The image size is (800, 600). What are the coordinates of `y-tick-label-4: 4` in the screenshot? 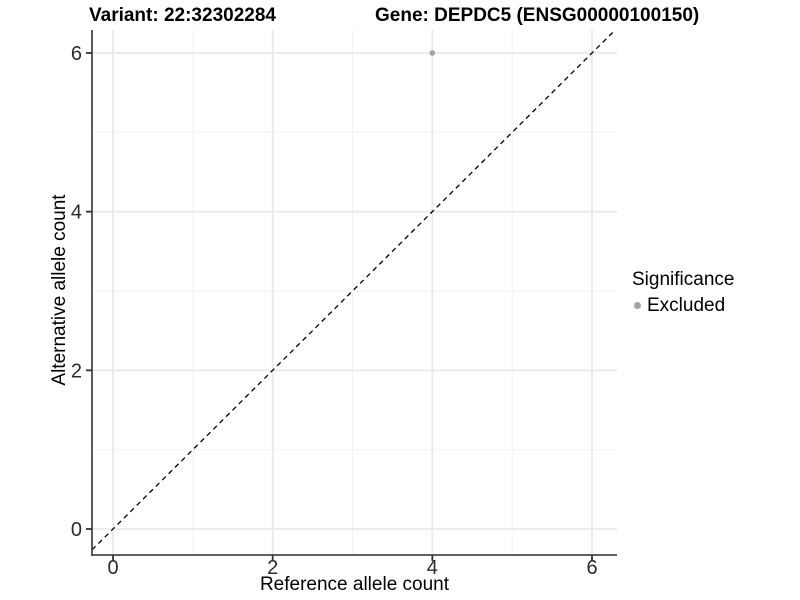 It's located at (76, 213).